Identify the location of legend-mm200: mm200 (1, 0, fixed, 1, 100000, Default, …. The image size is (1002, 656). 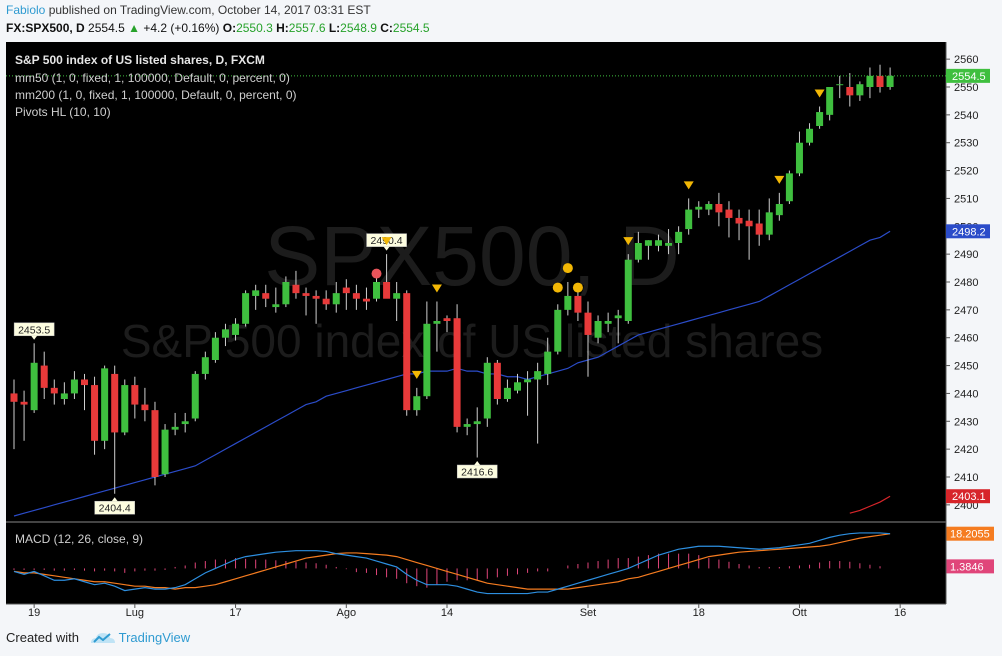
(156, 95).